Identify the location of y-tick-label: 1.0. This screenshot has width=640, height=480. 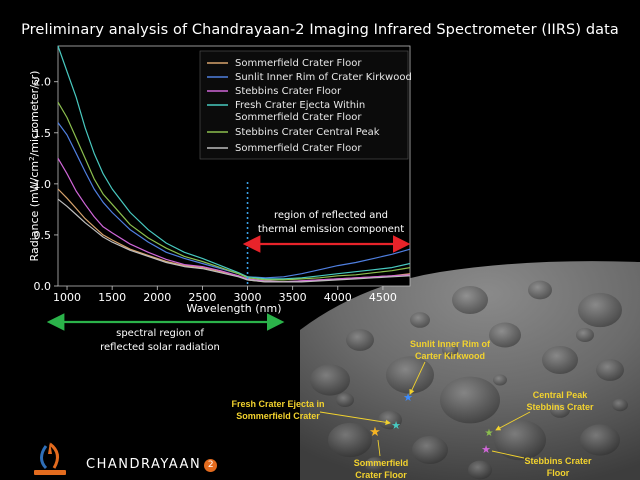
(43, 184).